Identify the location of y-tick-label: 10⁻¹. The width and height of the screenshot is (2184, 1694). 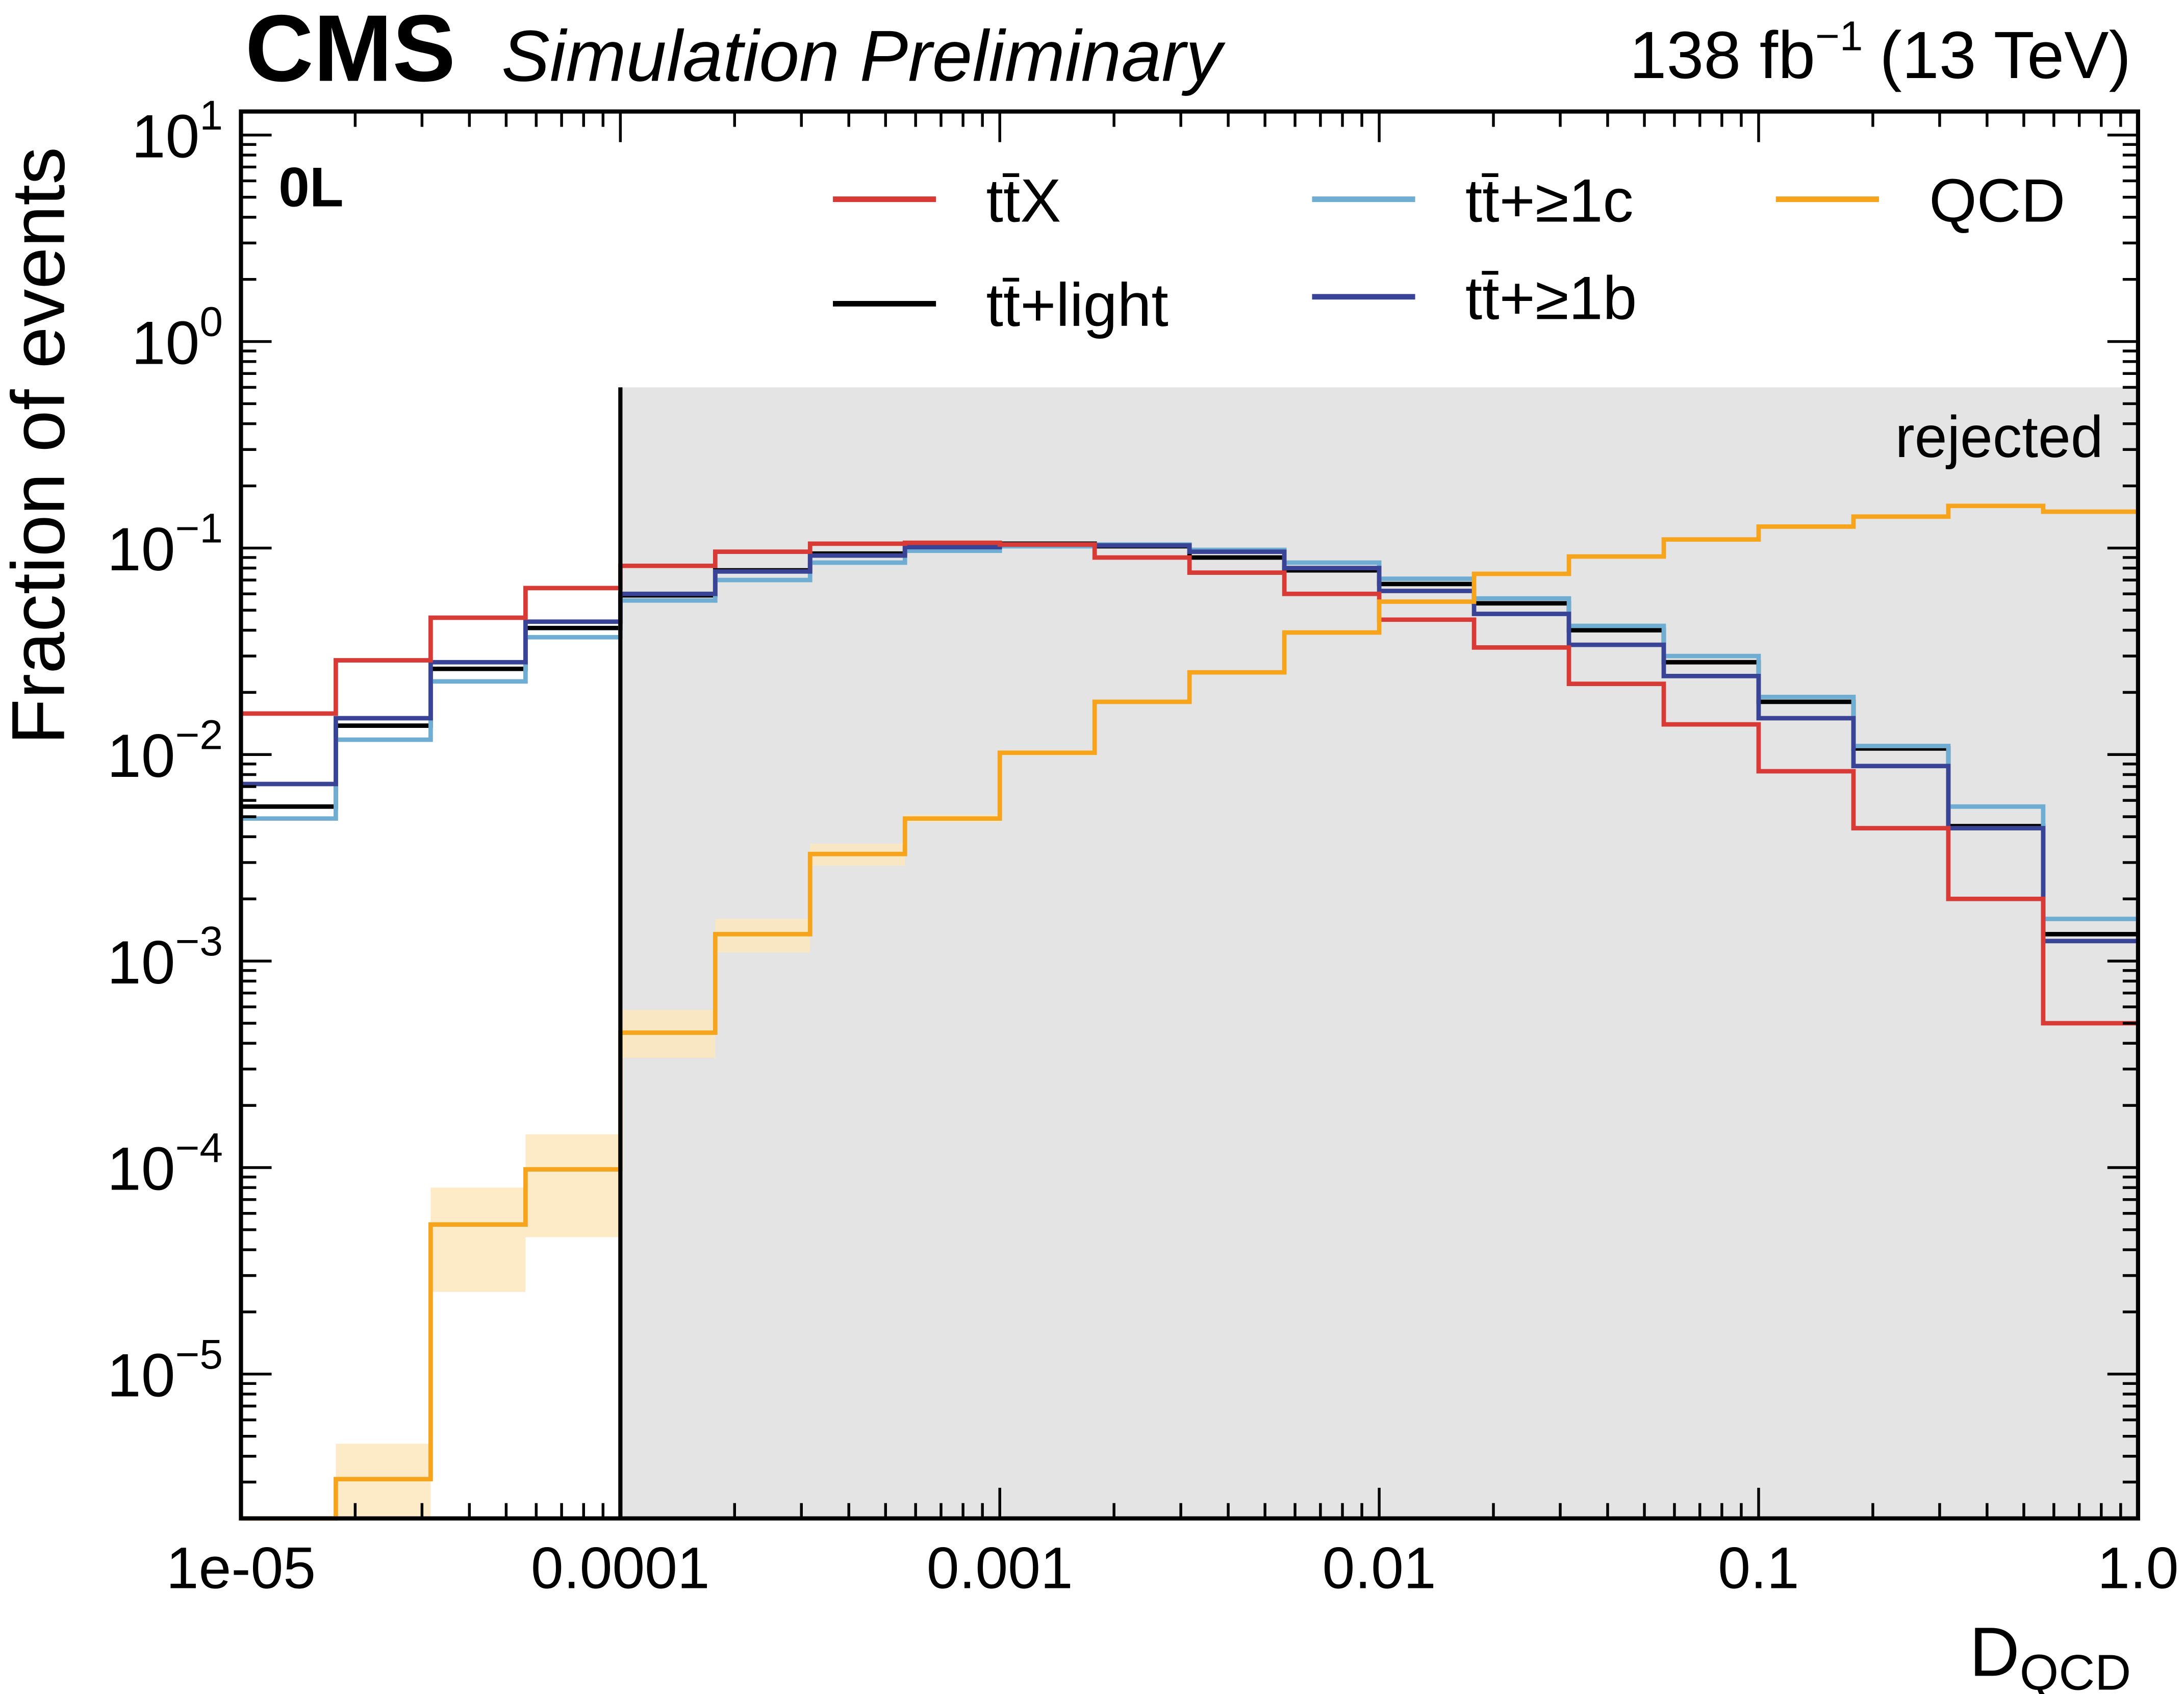
(165, 544).